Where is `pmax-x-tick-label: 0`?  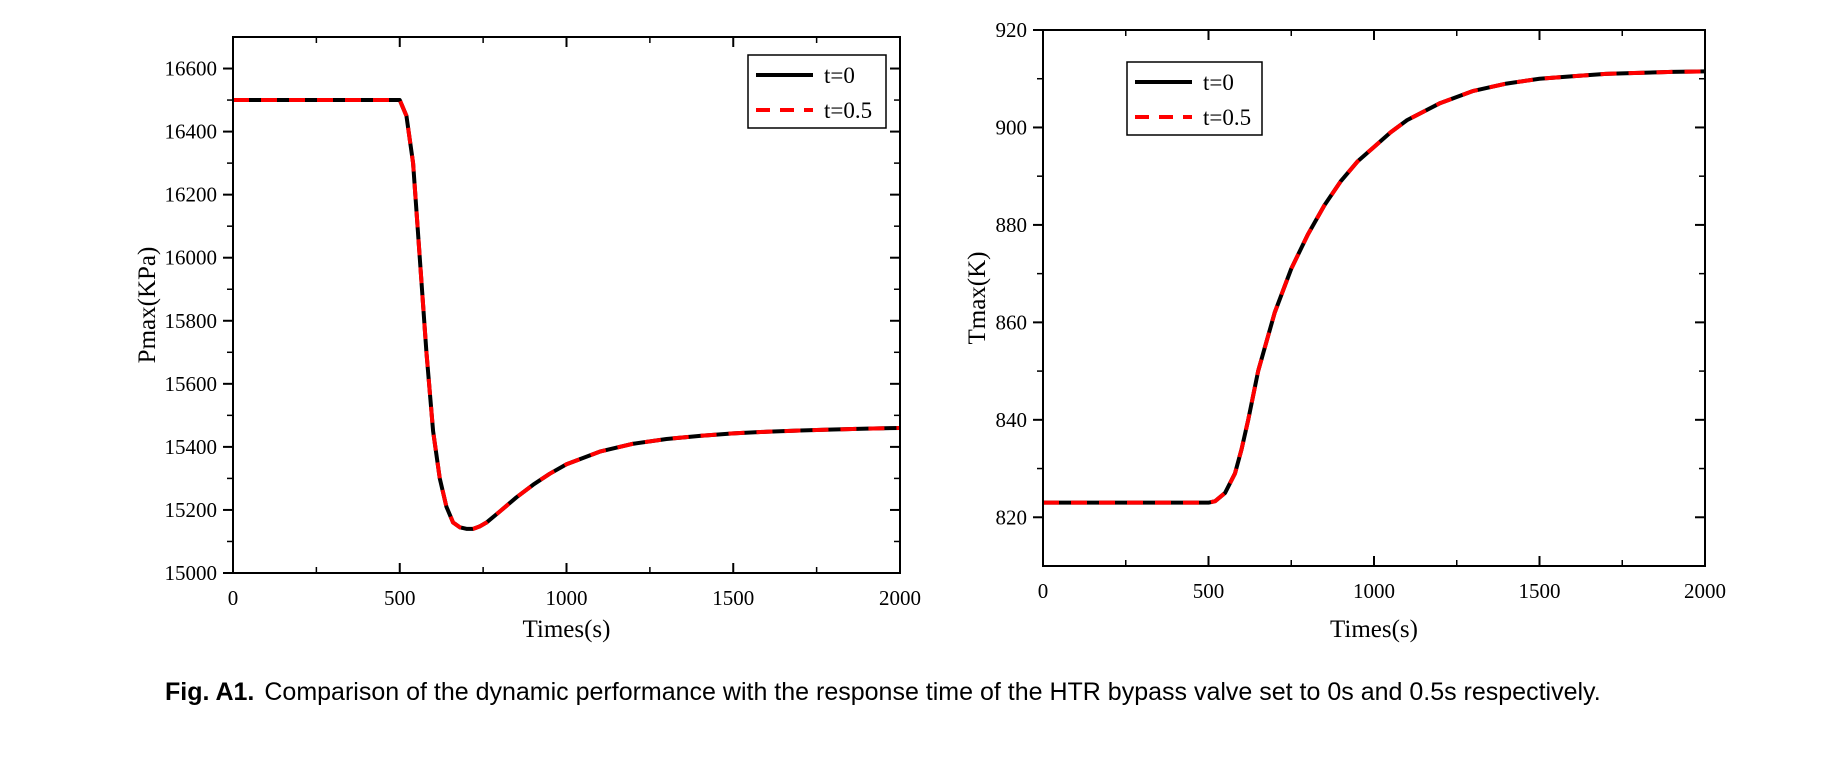 pmax-x-tick-label: 0 is located at coordinates (233, 598).